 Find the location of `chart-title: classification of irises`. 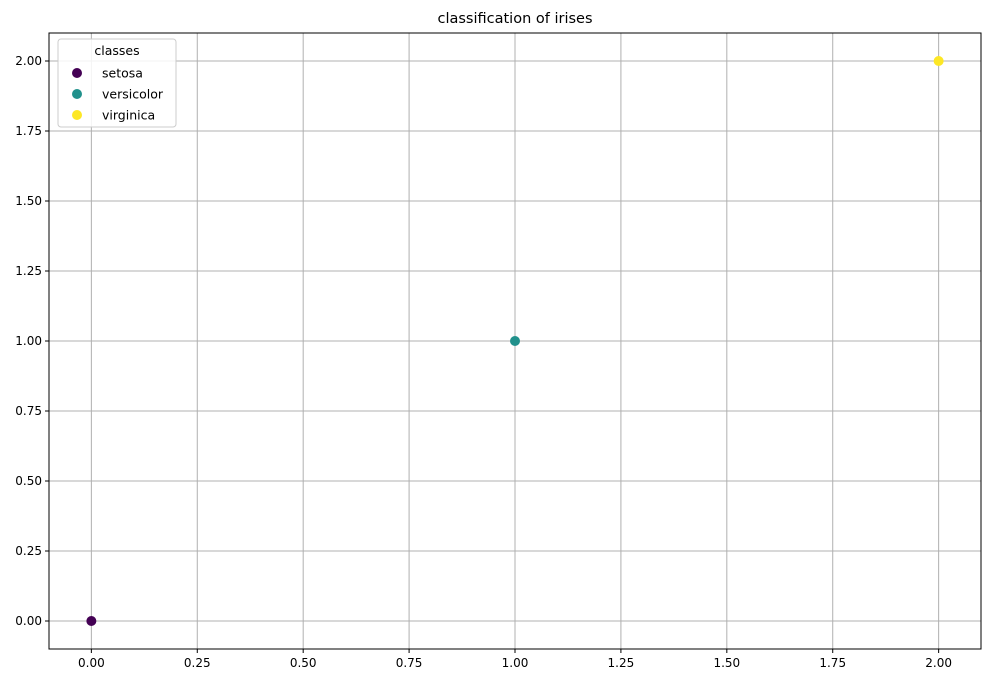

chart-title: classification of irises is located at coordinates (514, 19).